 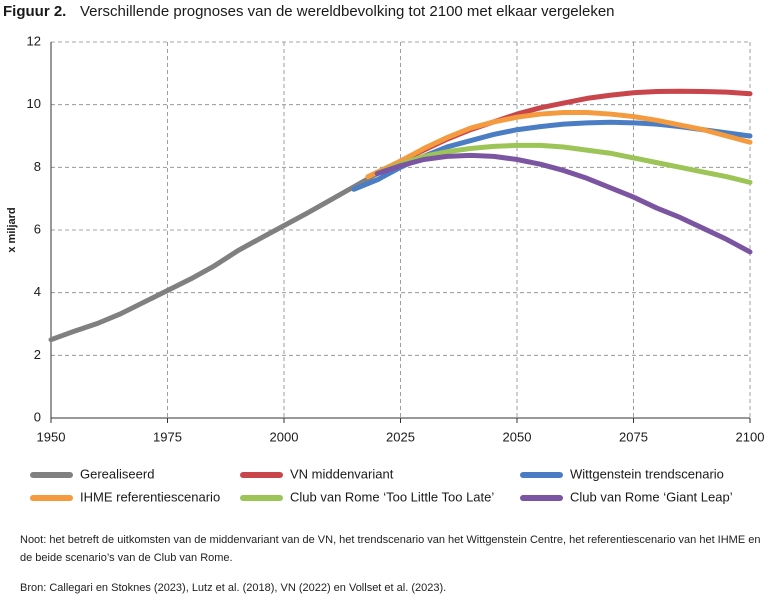 I want to click on legend-label: Club van Rome ‘Too Little Too Late’, so click(x=392, y=496).